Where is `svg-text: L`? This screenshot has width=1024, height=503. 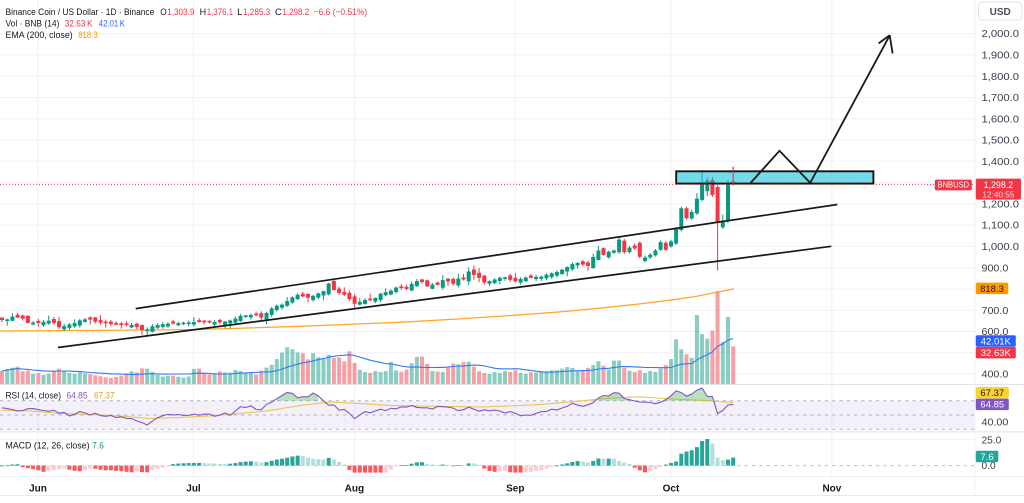 svg-text: L is located at coordinates (240, 12).